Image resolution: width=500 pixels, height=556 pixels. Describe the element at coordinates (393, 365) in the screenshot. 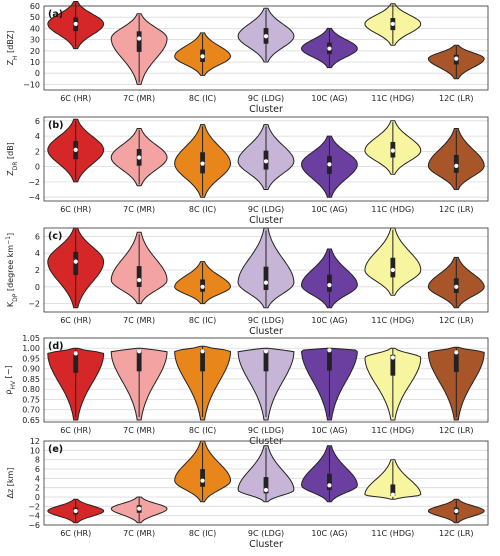

I see `violin-d-5-box` at that location.